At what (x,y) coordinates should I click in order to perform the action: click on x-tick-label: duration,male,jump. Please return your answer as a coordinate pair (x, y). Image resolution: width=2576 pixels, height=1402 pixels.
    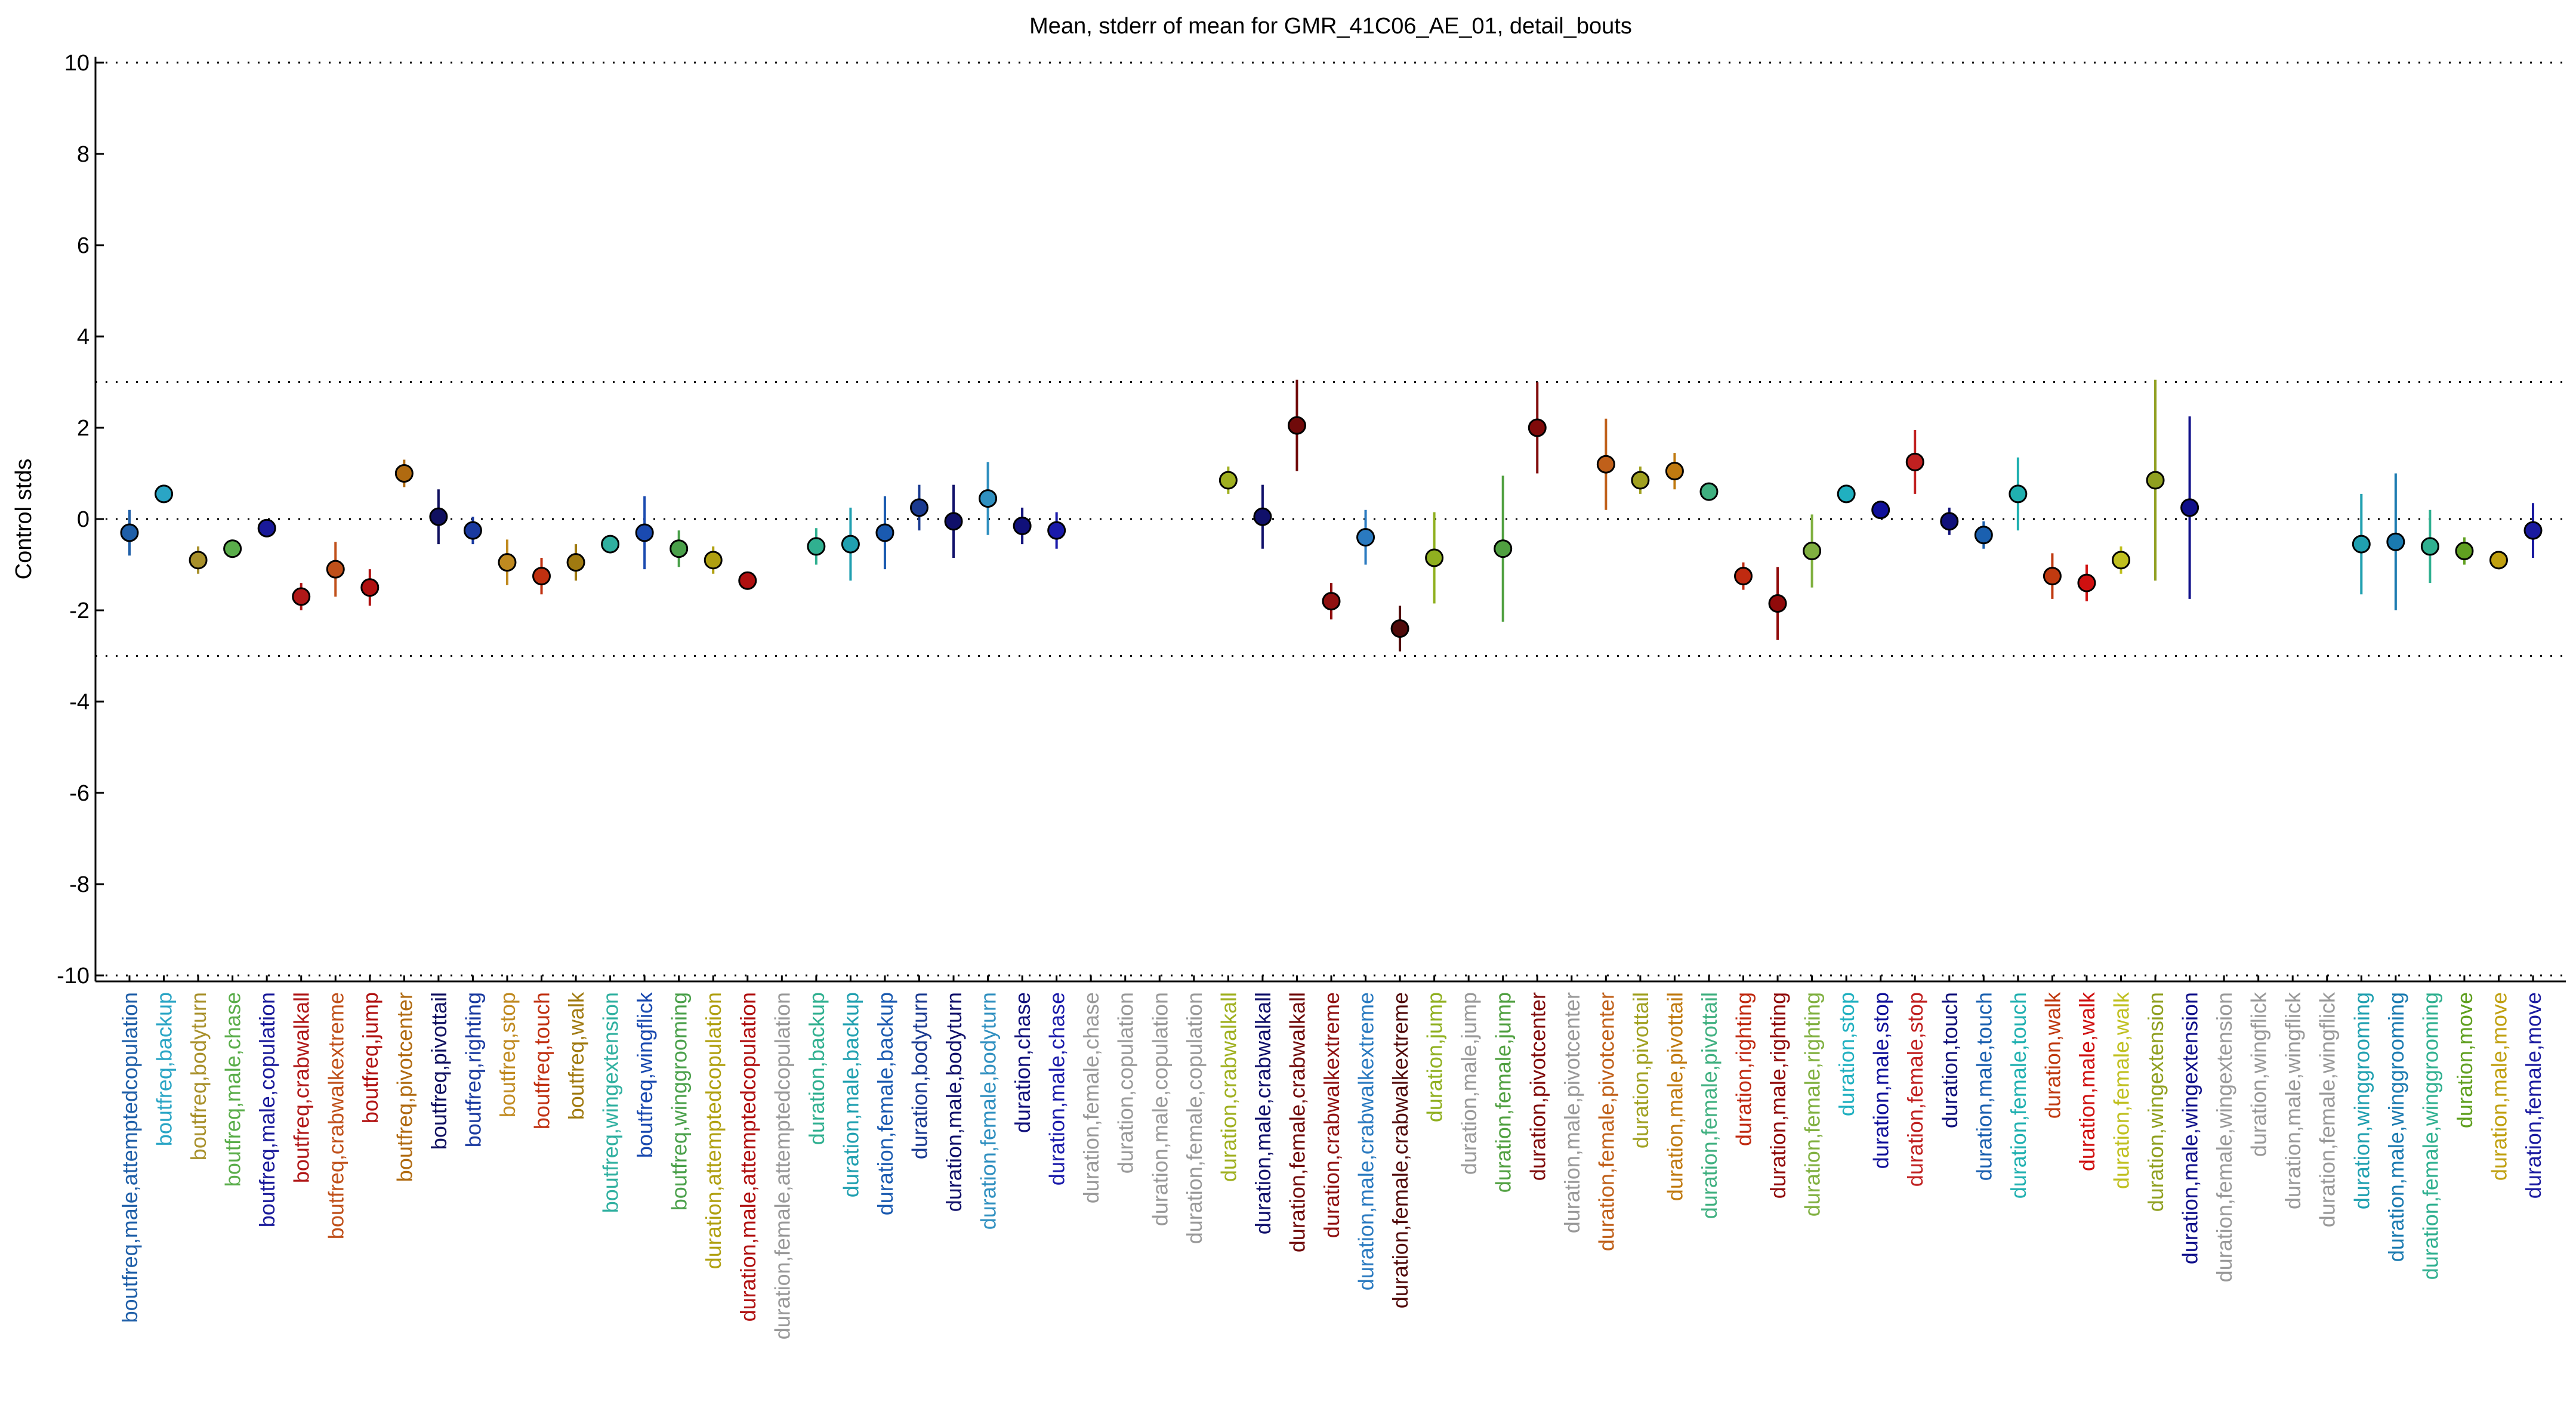
    Looking at the image, I should click on (1469, 1083).